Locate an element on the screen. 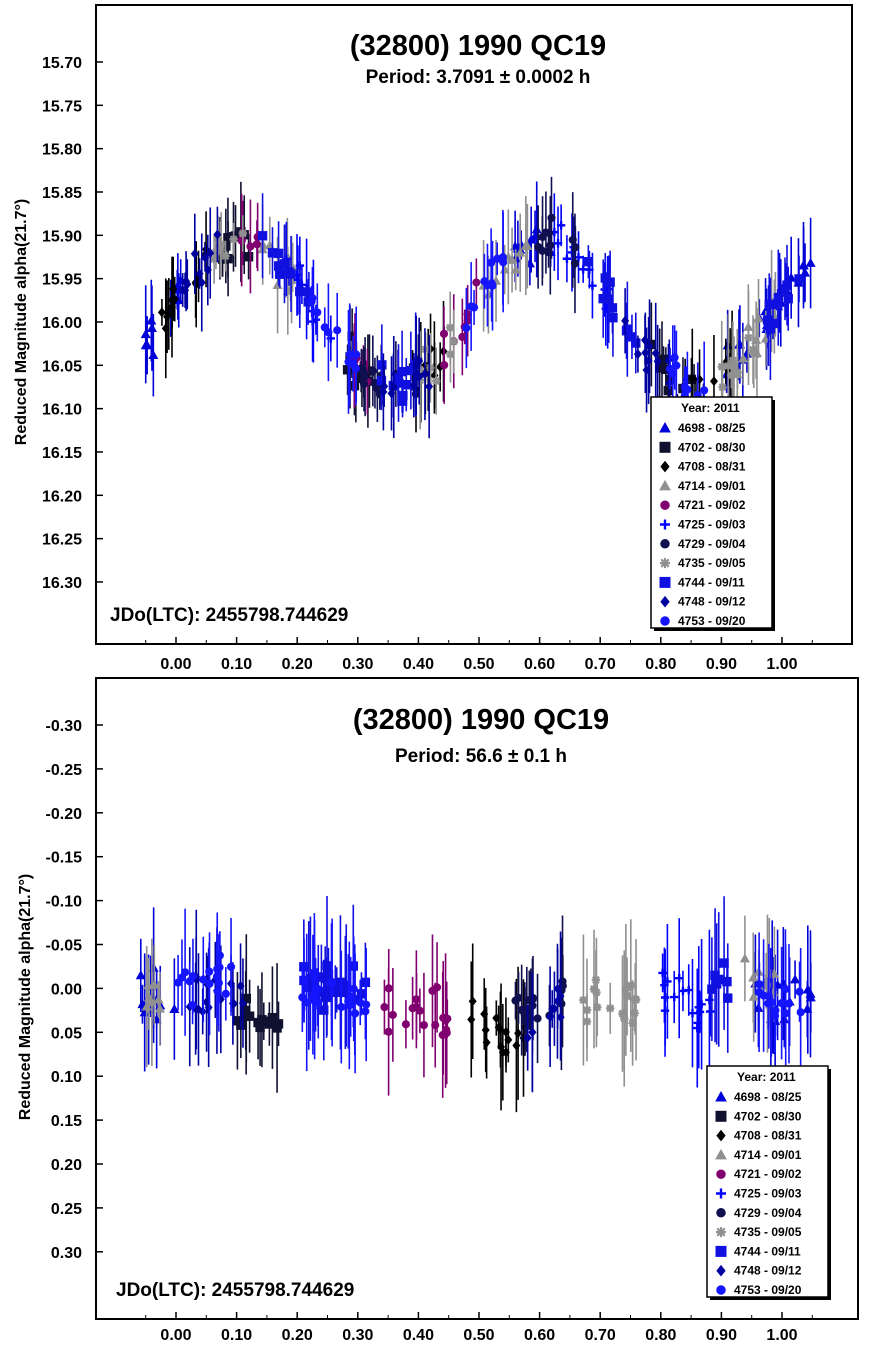 The width and height of the screenshot is (873, 1351). legend-entry: 4729 - 09/04 is located at coordinates (712, 544).